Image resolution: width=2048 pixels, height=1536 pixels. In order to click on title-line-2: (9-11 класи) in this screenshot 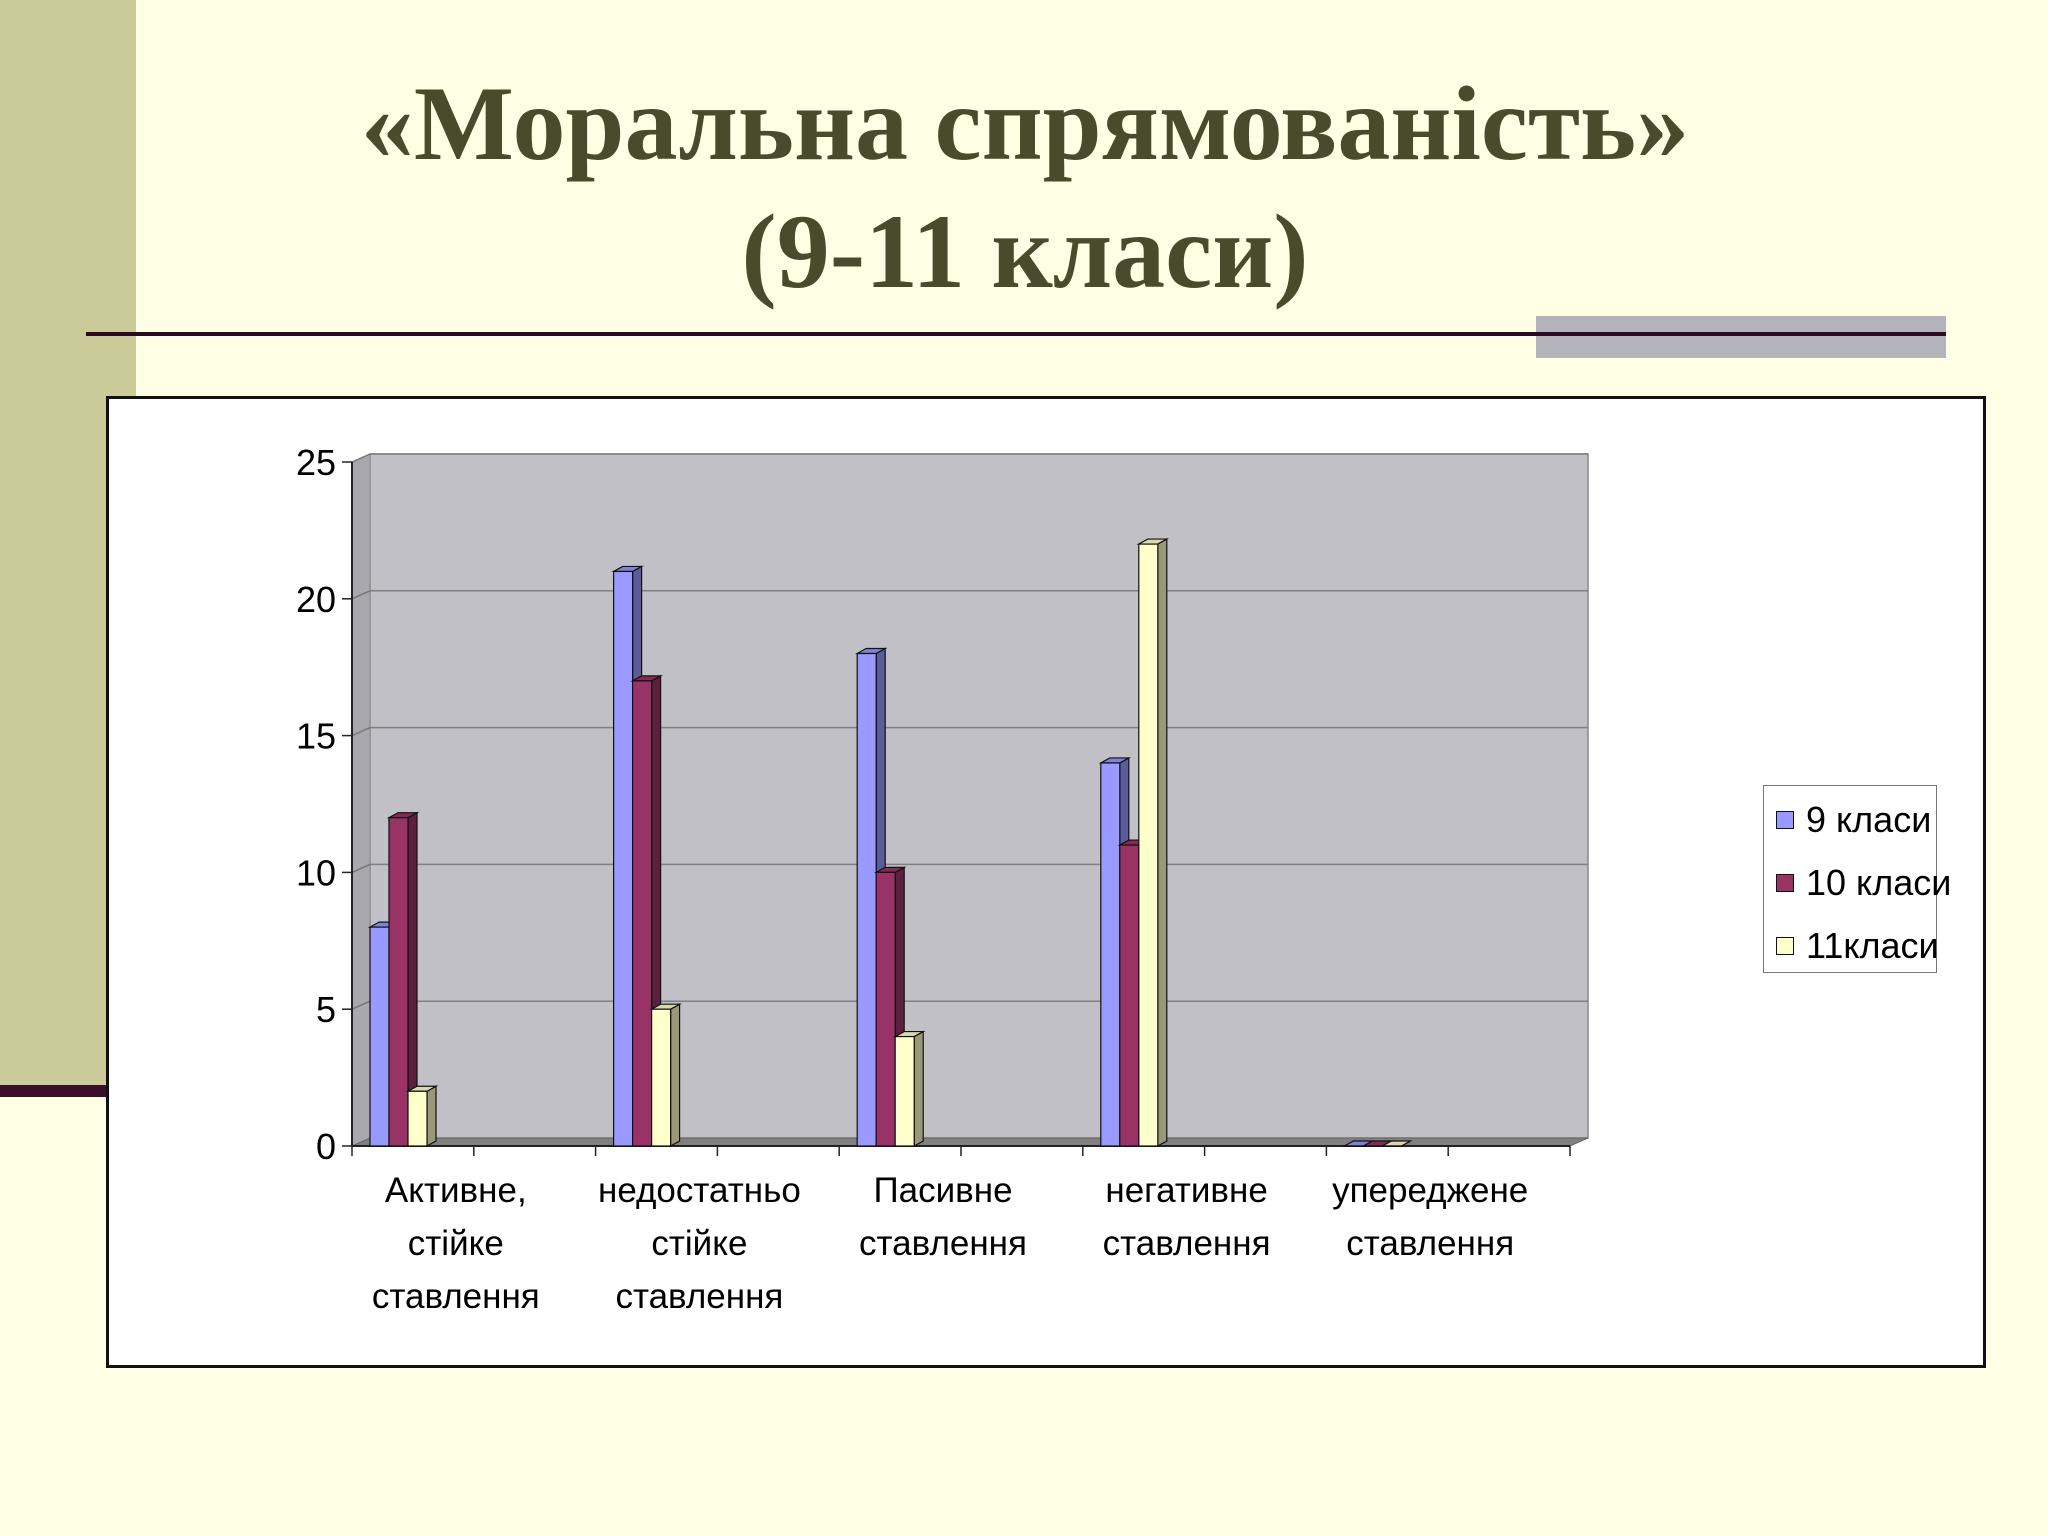, I will do `click(1025, 251)`.